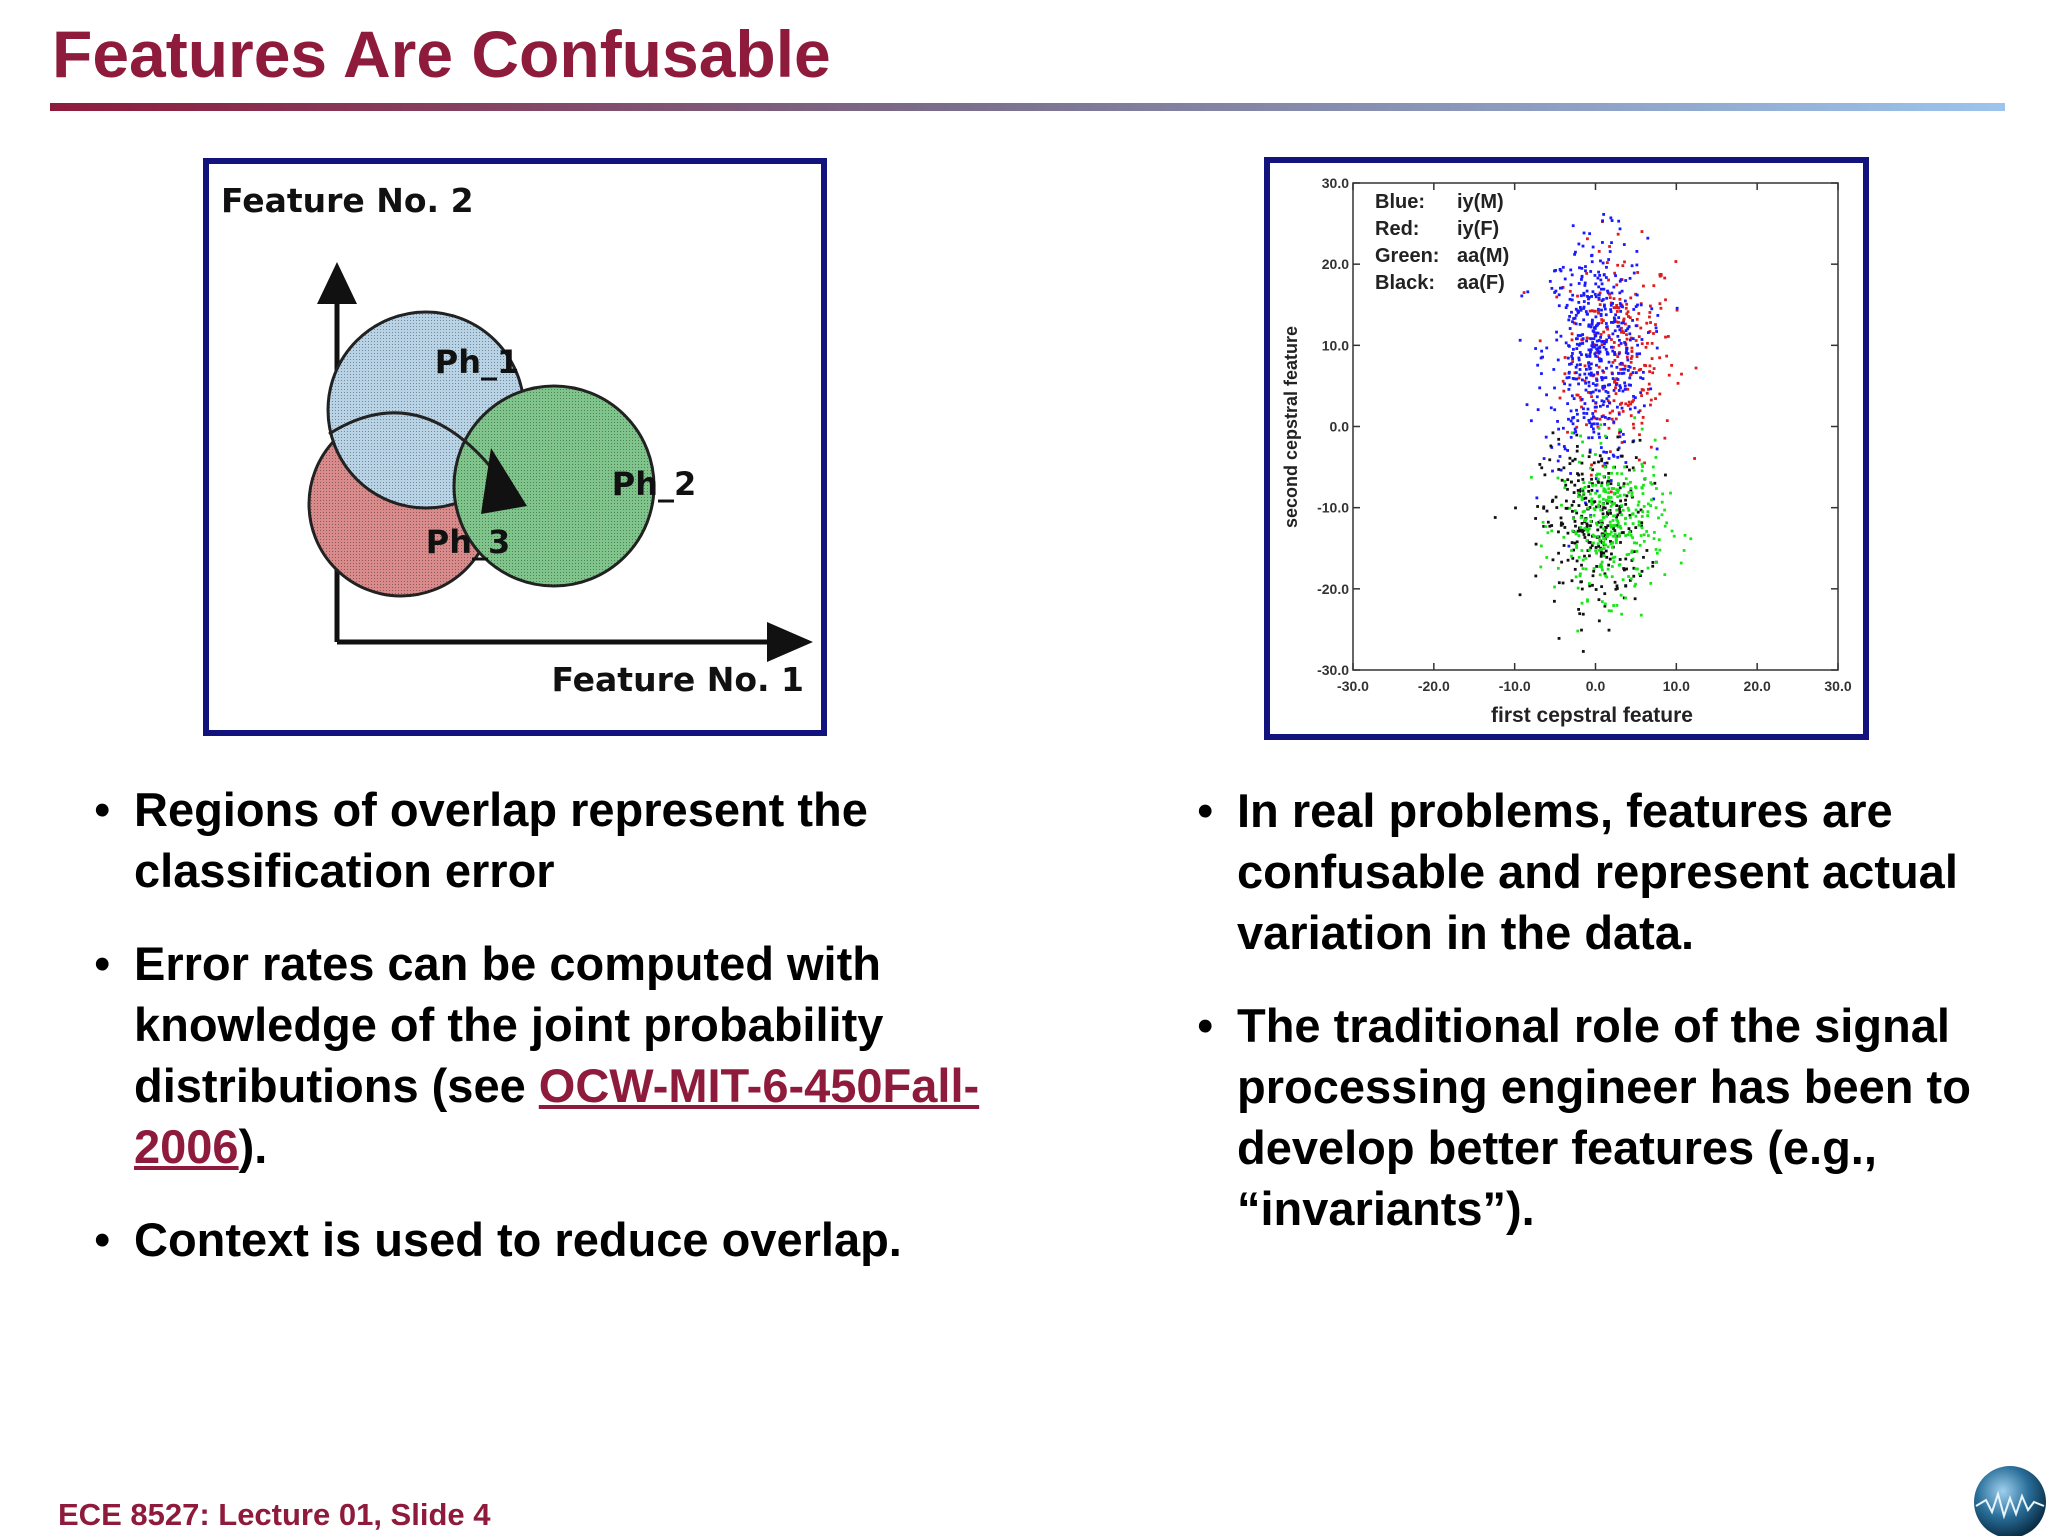 This screenshot has width=2048, height=1536. What do you see at coordinates (1397, 229) in the screenshot?
I see `legend-key: Red:` at bounding box center [1397, 229].